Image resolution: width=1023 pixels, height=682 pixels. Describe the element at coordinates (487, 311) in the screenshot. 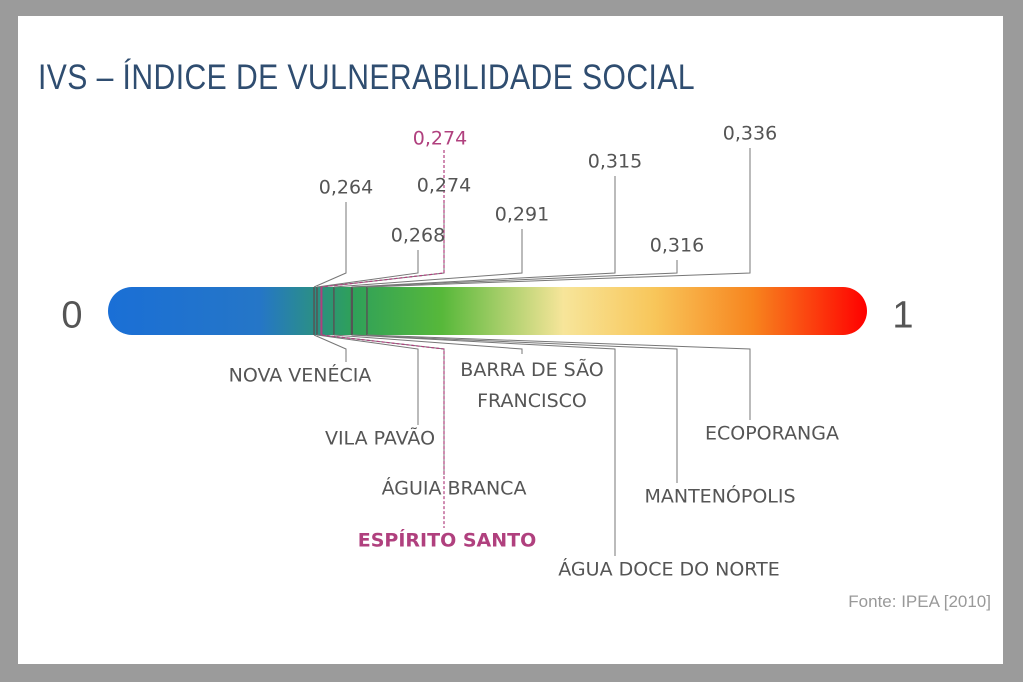

I see `scale-bar` at that location.